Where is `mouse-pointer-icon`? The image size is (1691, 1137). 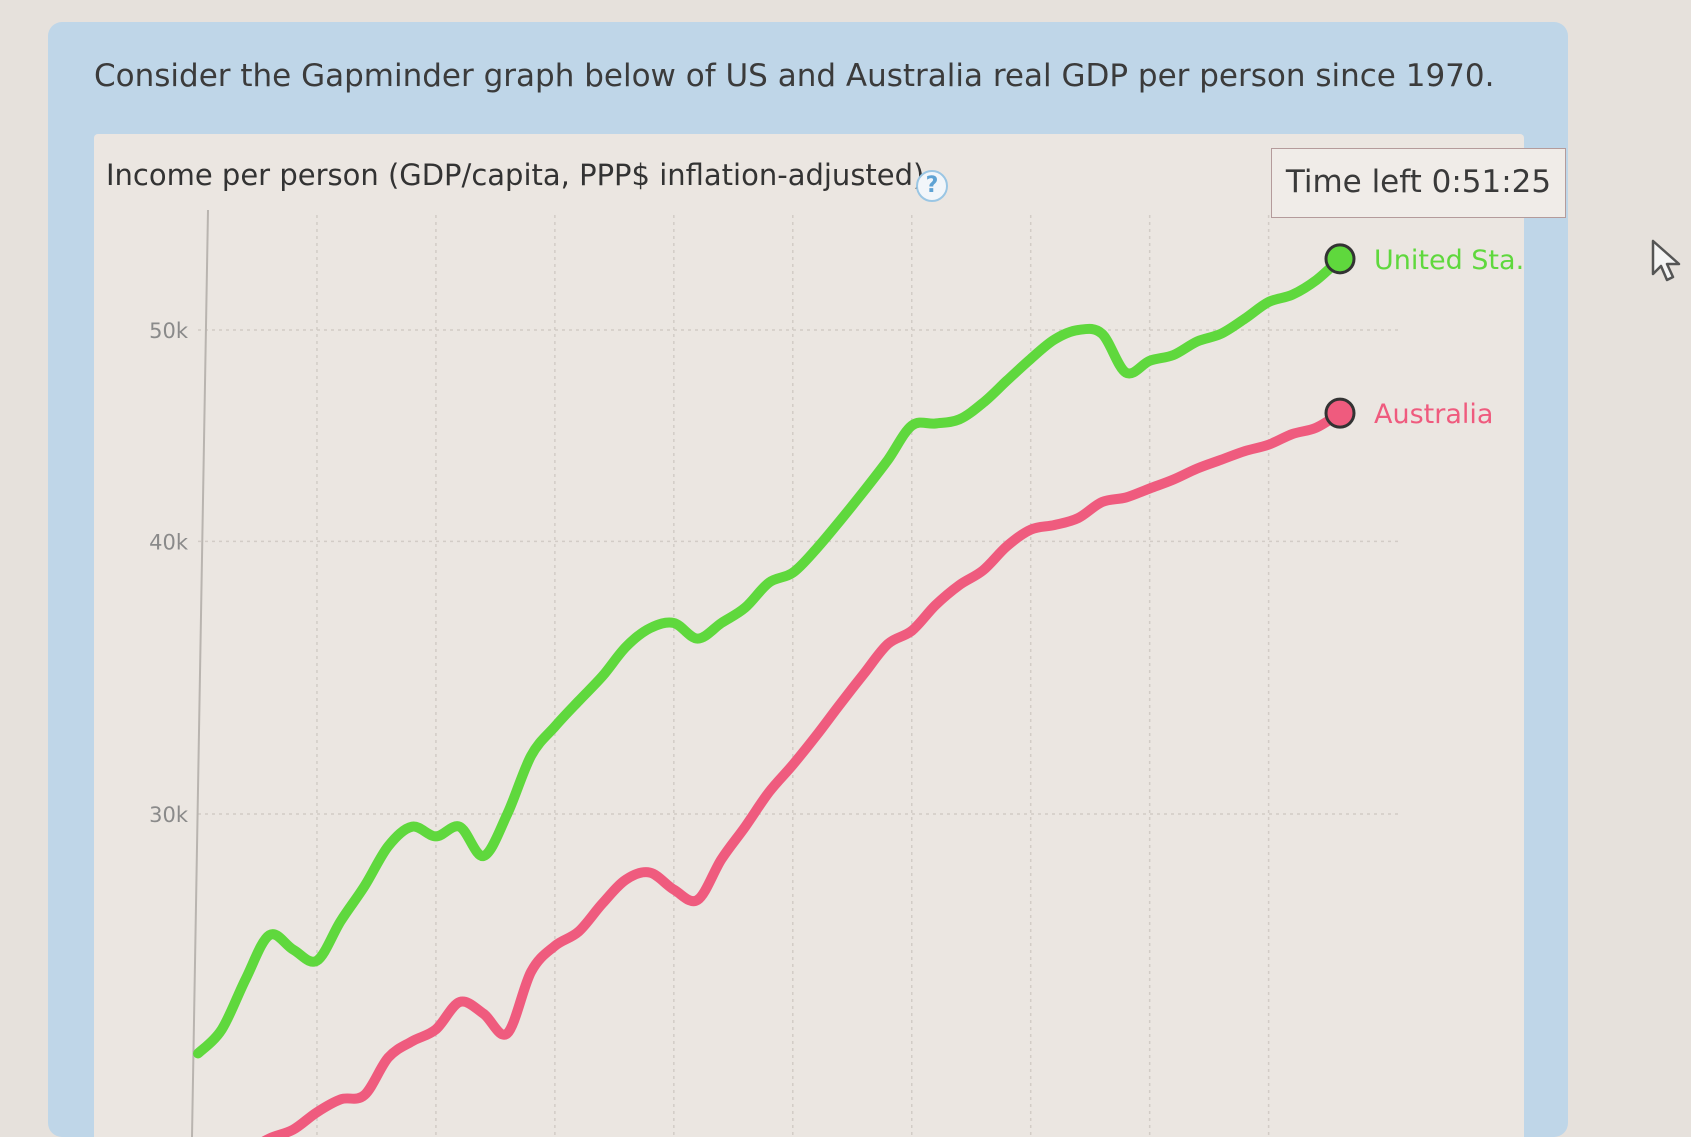
mouse-pointer-icon is located at coordinates (1666, 260).